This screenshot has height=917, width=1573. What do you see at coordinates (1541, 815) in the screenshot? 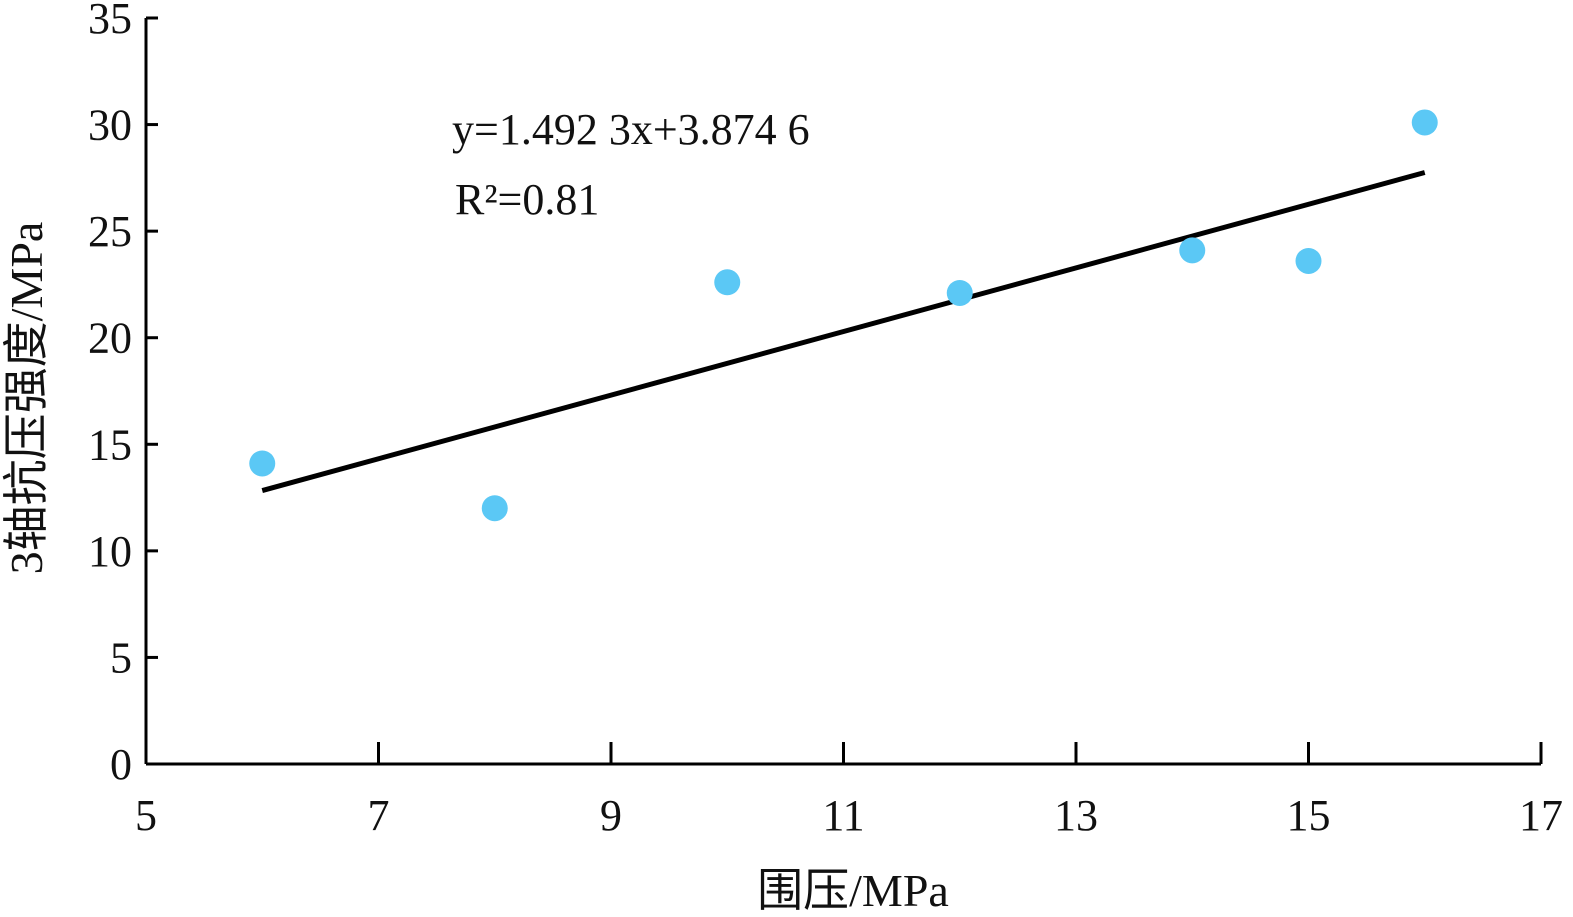
I see `x-tick-label: 17` at bounding box center [1541, 815].